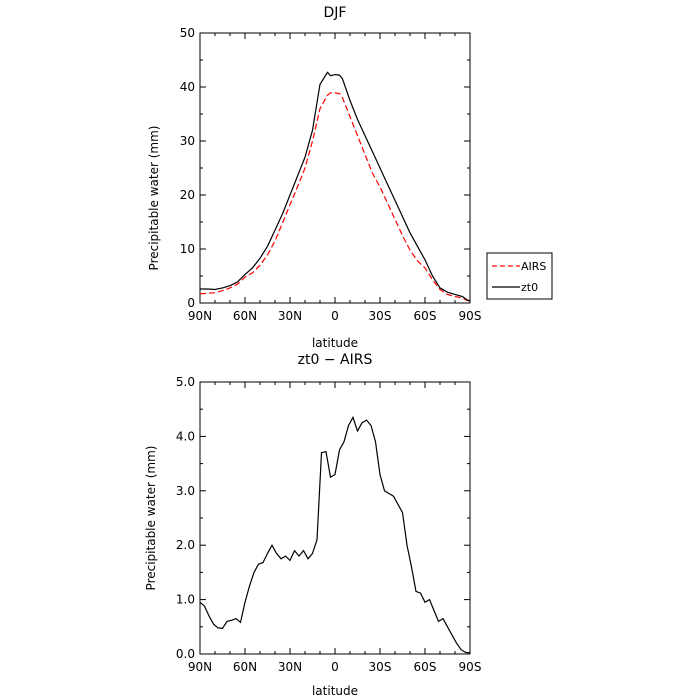  I want to click on series-line-airs, so click(335, 197).